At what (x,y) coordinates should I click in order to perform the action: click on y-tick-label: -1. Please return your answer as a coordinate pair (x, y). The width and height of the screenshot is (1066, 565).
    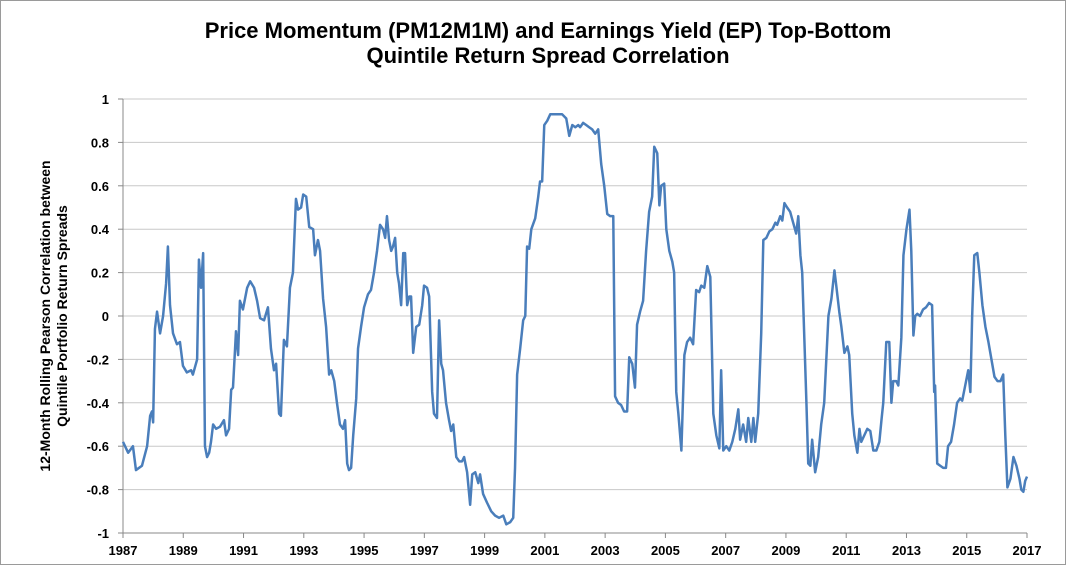
    Looking at the image, I should click on (103, 533).